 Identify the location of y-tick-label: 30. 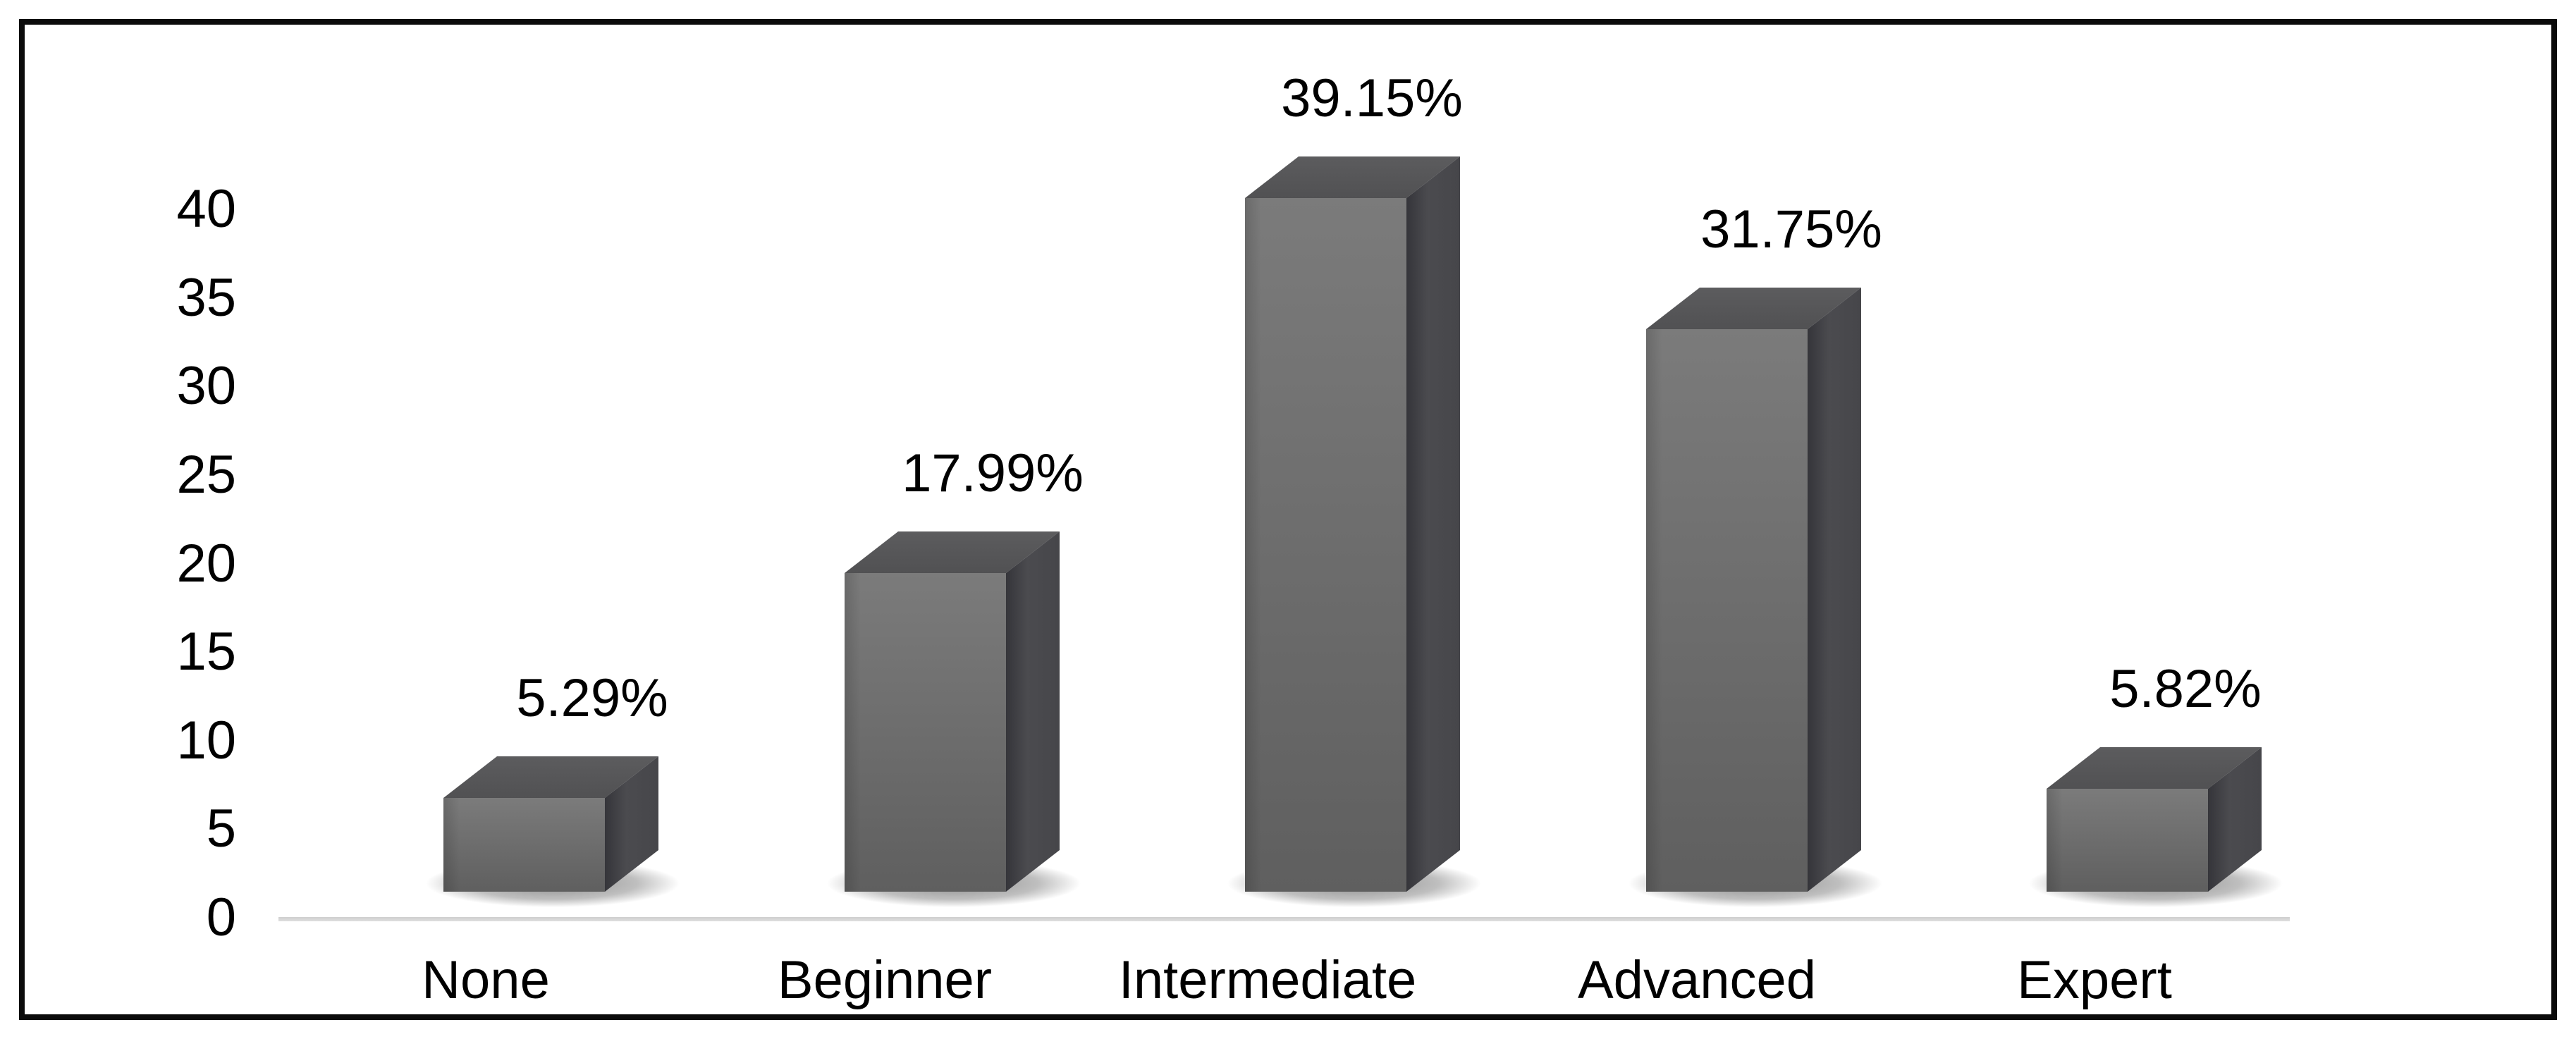
(206, 386).